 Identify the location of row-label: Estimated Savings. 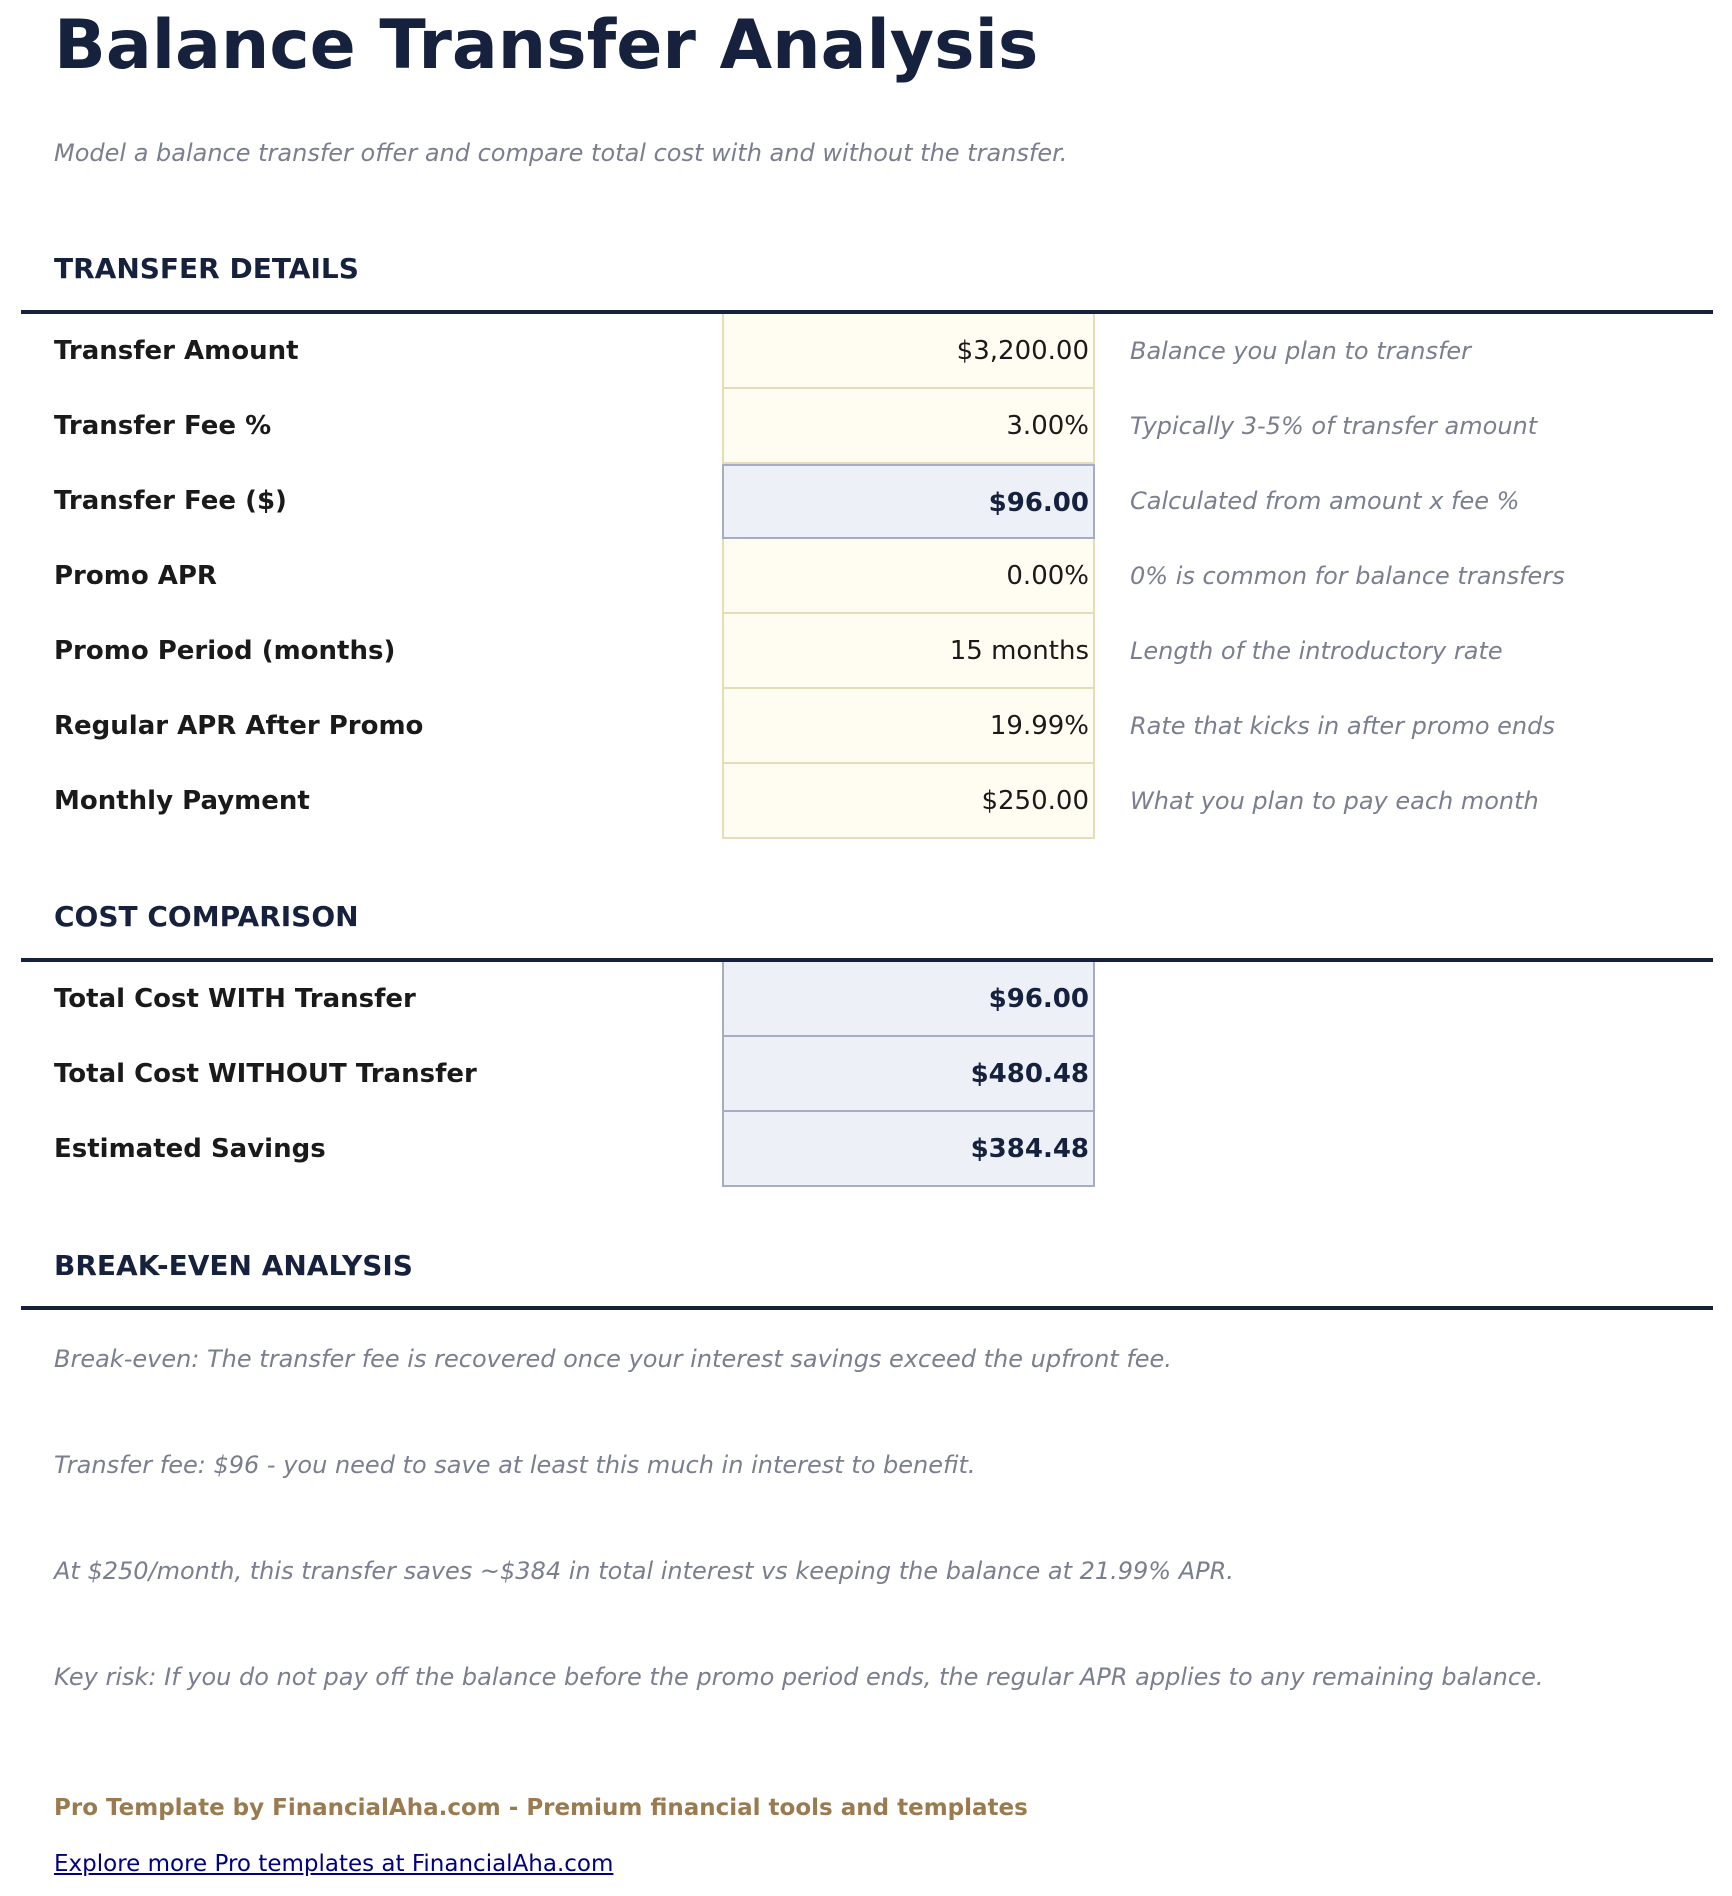
(190, 1149).